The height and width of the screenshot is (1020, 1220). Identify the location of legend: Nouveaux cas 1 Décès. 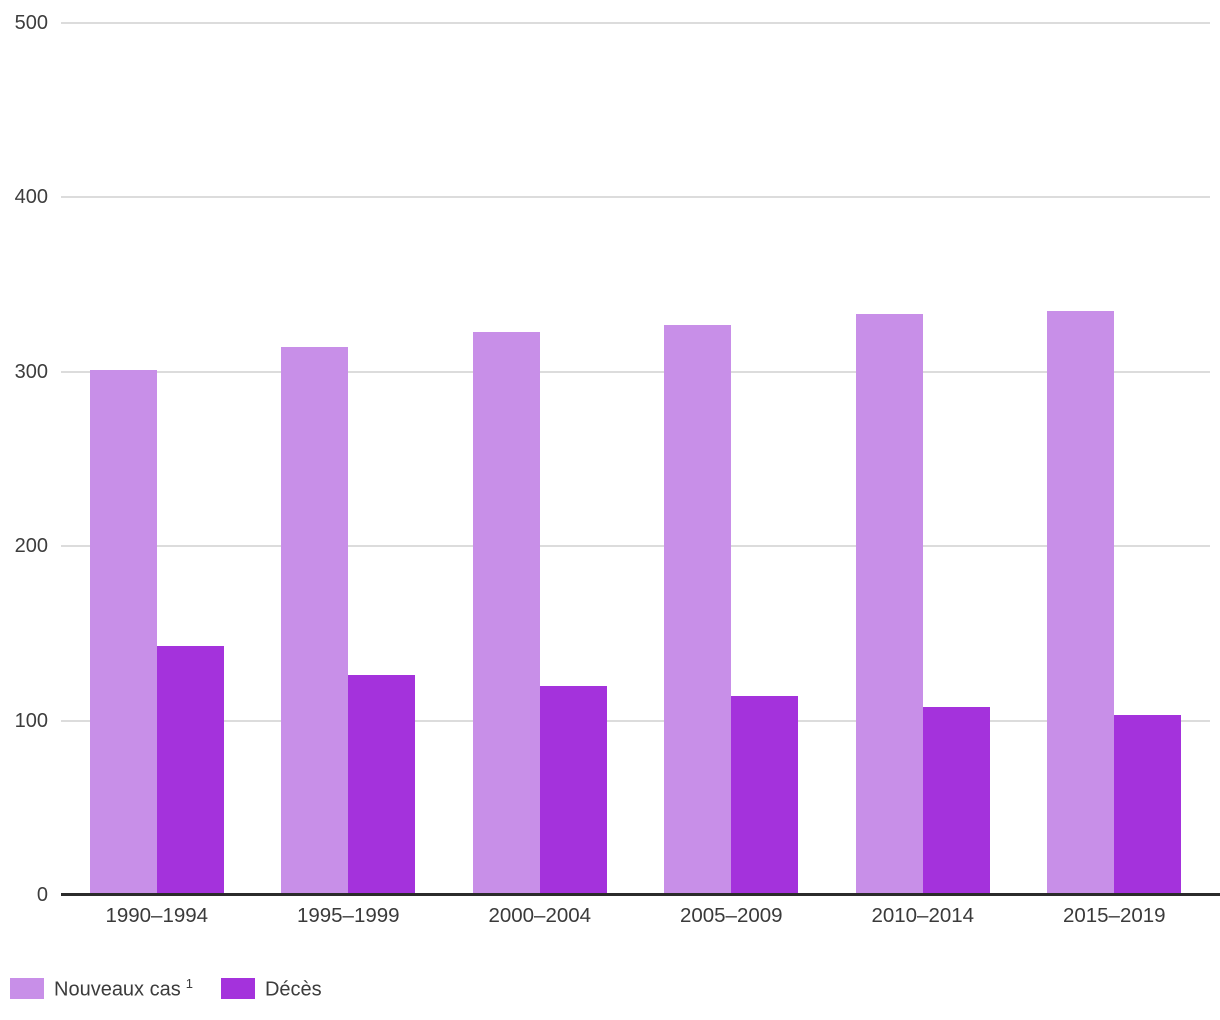
(168, 989).